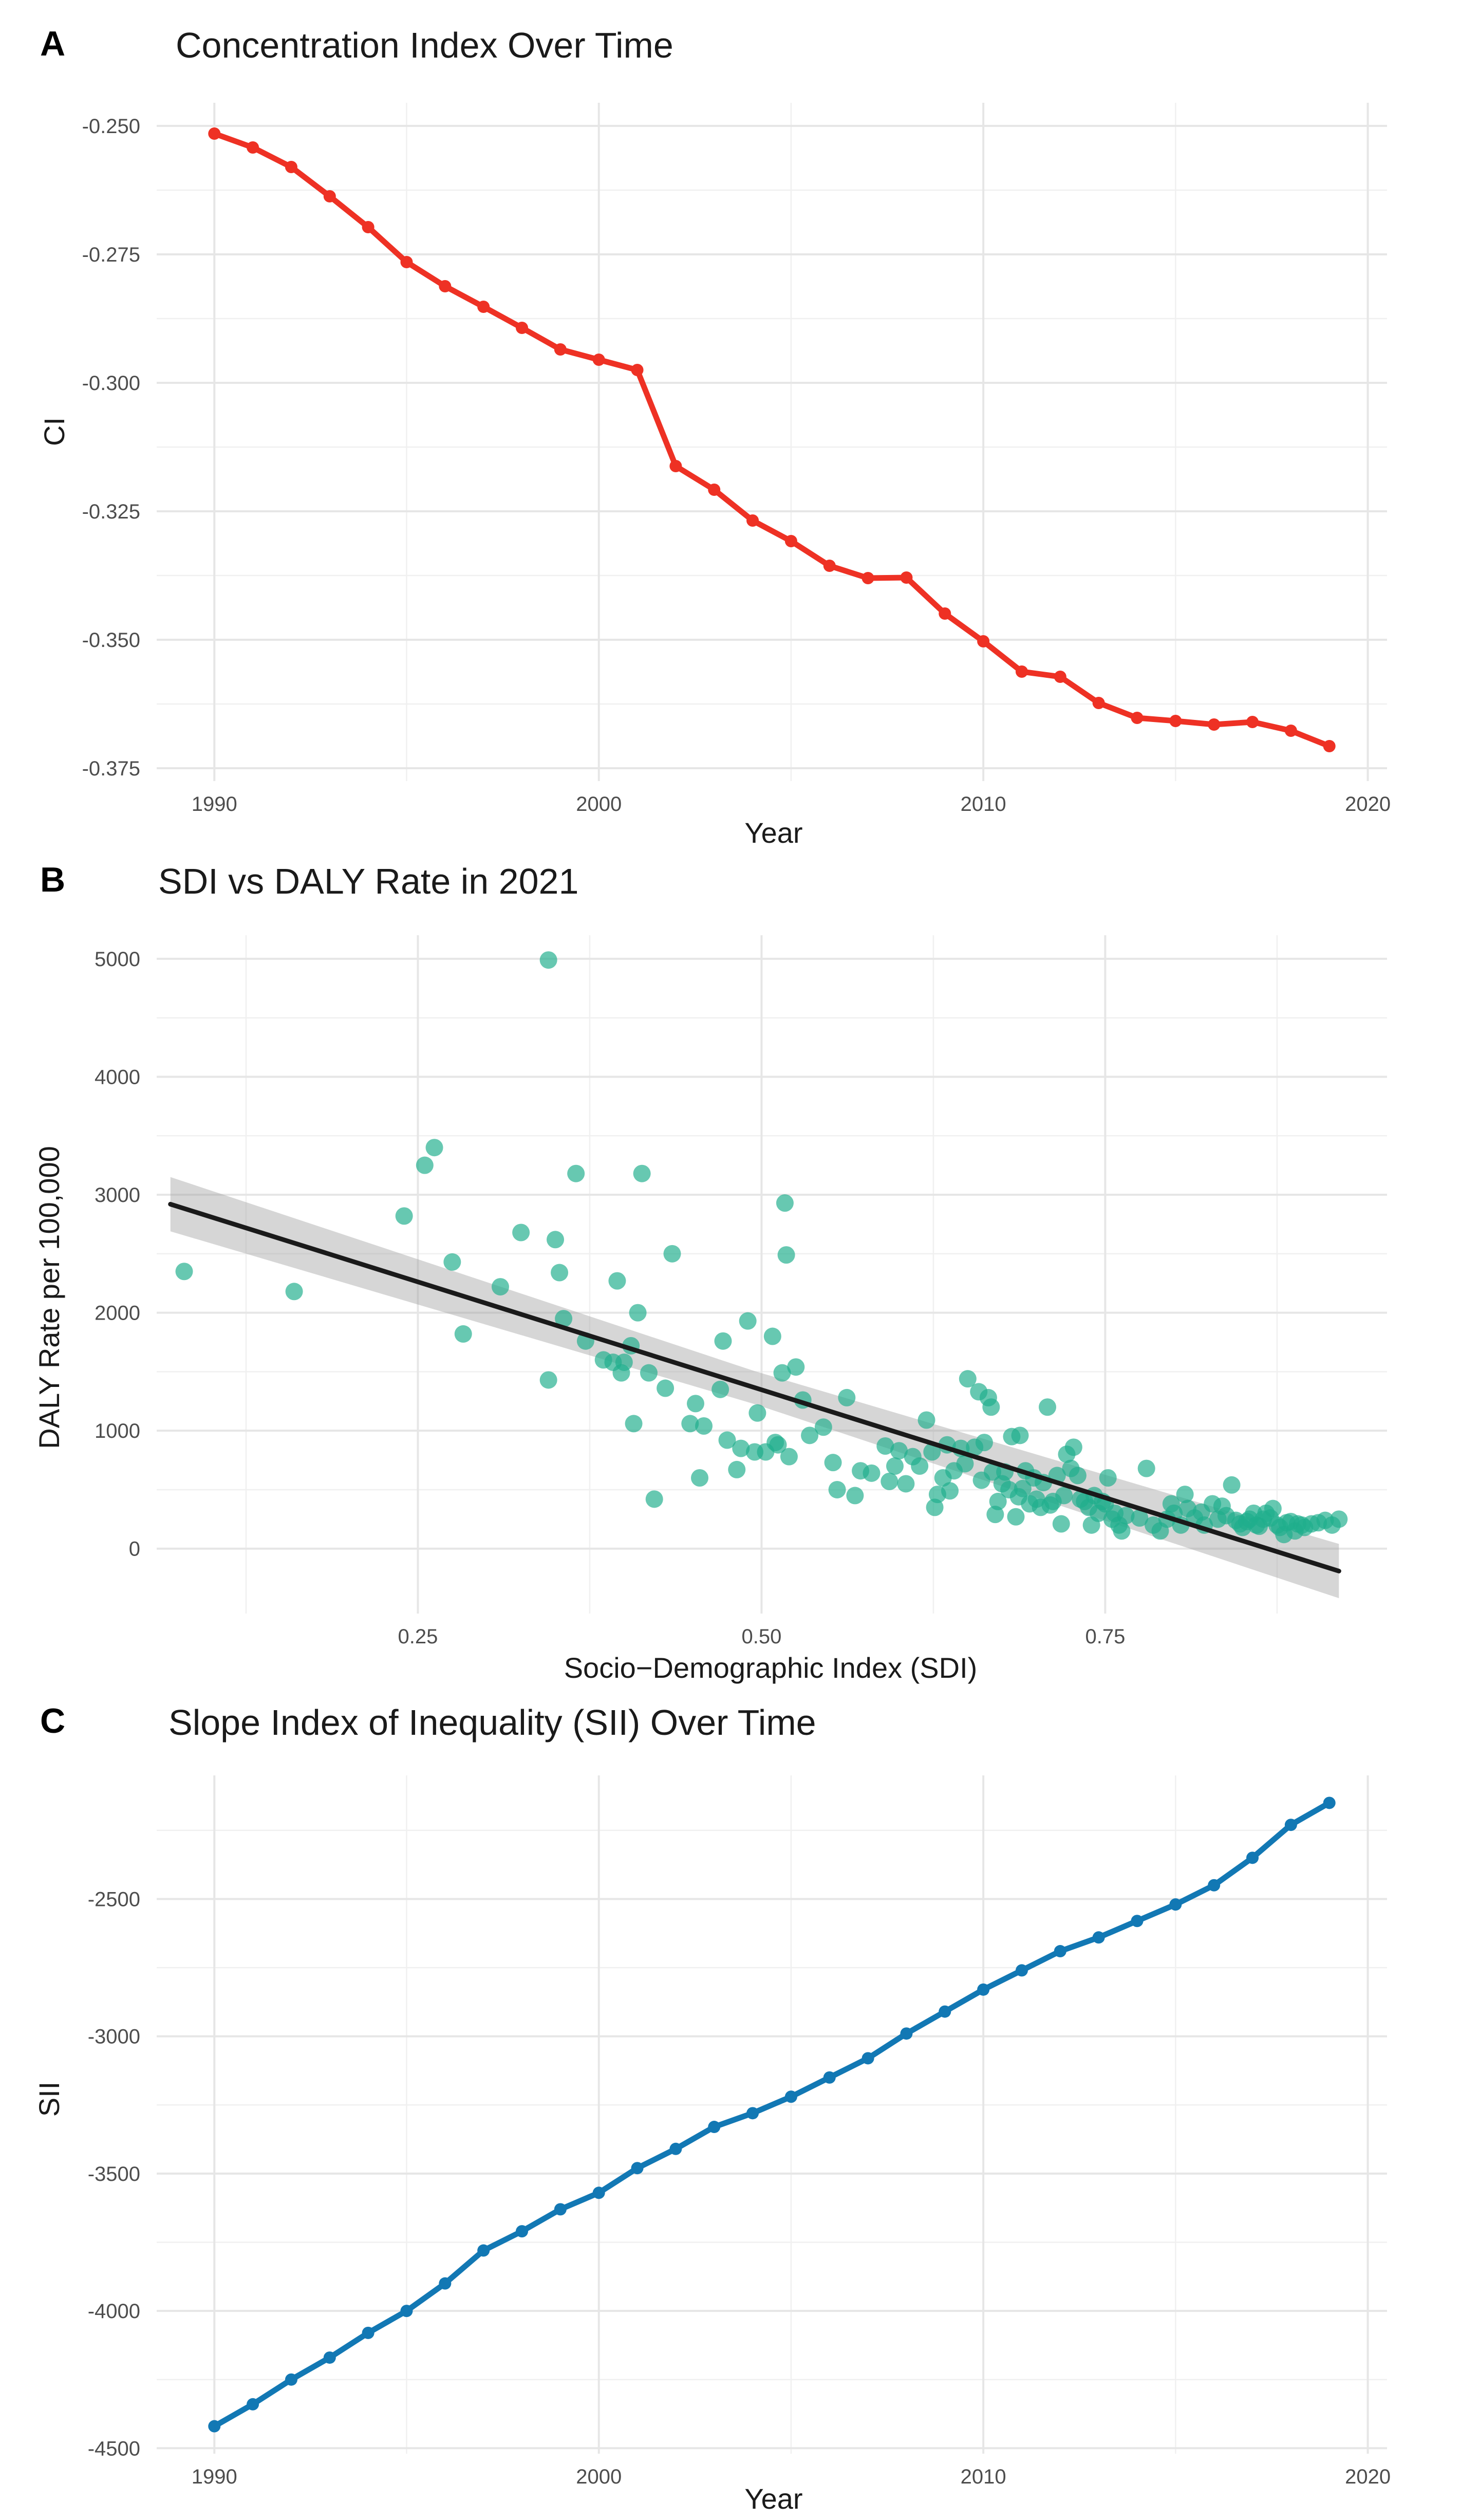 The image size is (1461, 2520). What do you see at coordinates (445, 2283) in the screenshot?
I see `data-point-1996` at bounding box center [445, 2283].